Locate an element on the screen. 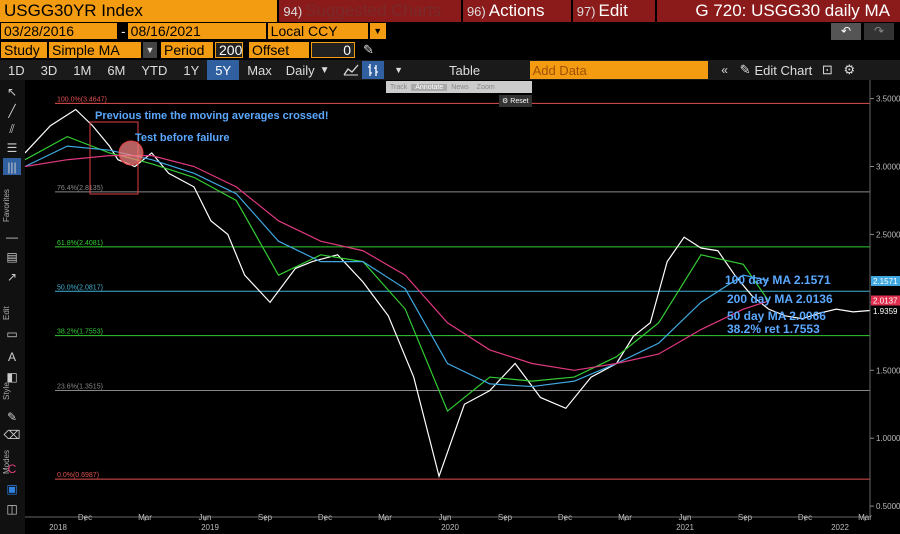 This screenshot has height=534, width=900. text-icon: A is located at coordinates (11, 356).